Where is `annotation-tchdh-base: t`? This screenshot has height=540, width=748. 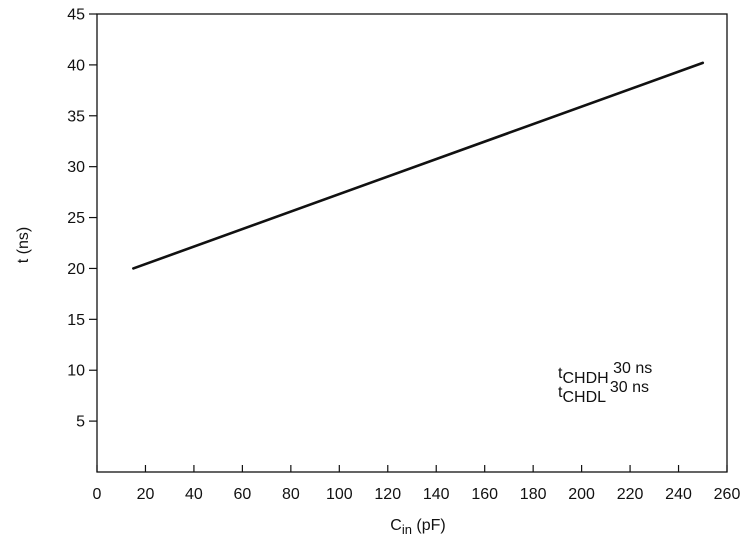 annotation-tchdh-base: t is located at coordinates (560, 373).